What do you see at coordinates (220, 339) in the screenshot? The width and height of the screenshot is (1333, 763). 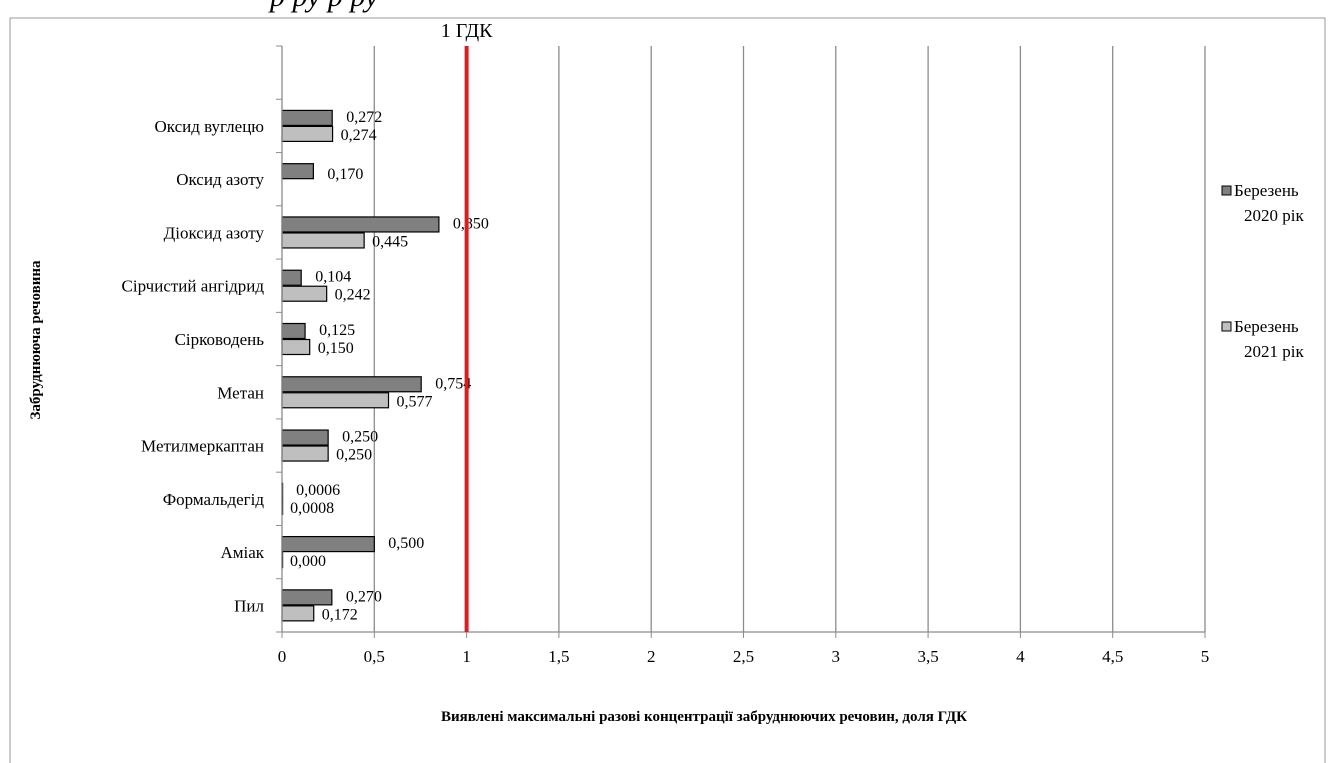 I see `category-label: Сірководень` at bounding box center [220, 339].